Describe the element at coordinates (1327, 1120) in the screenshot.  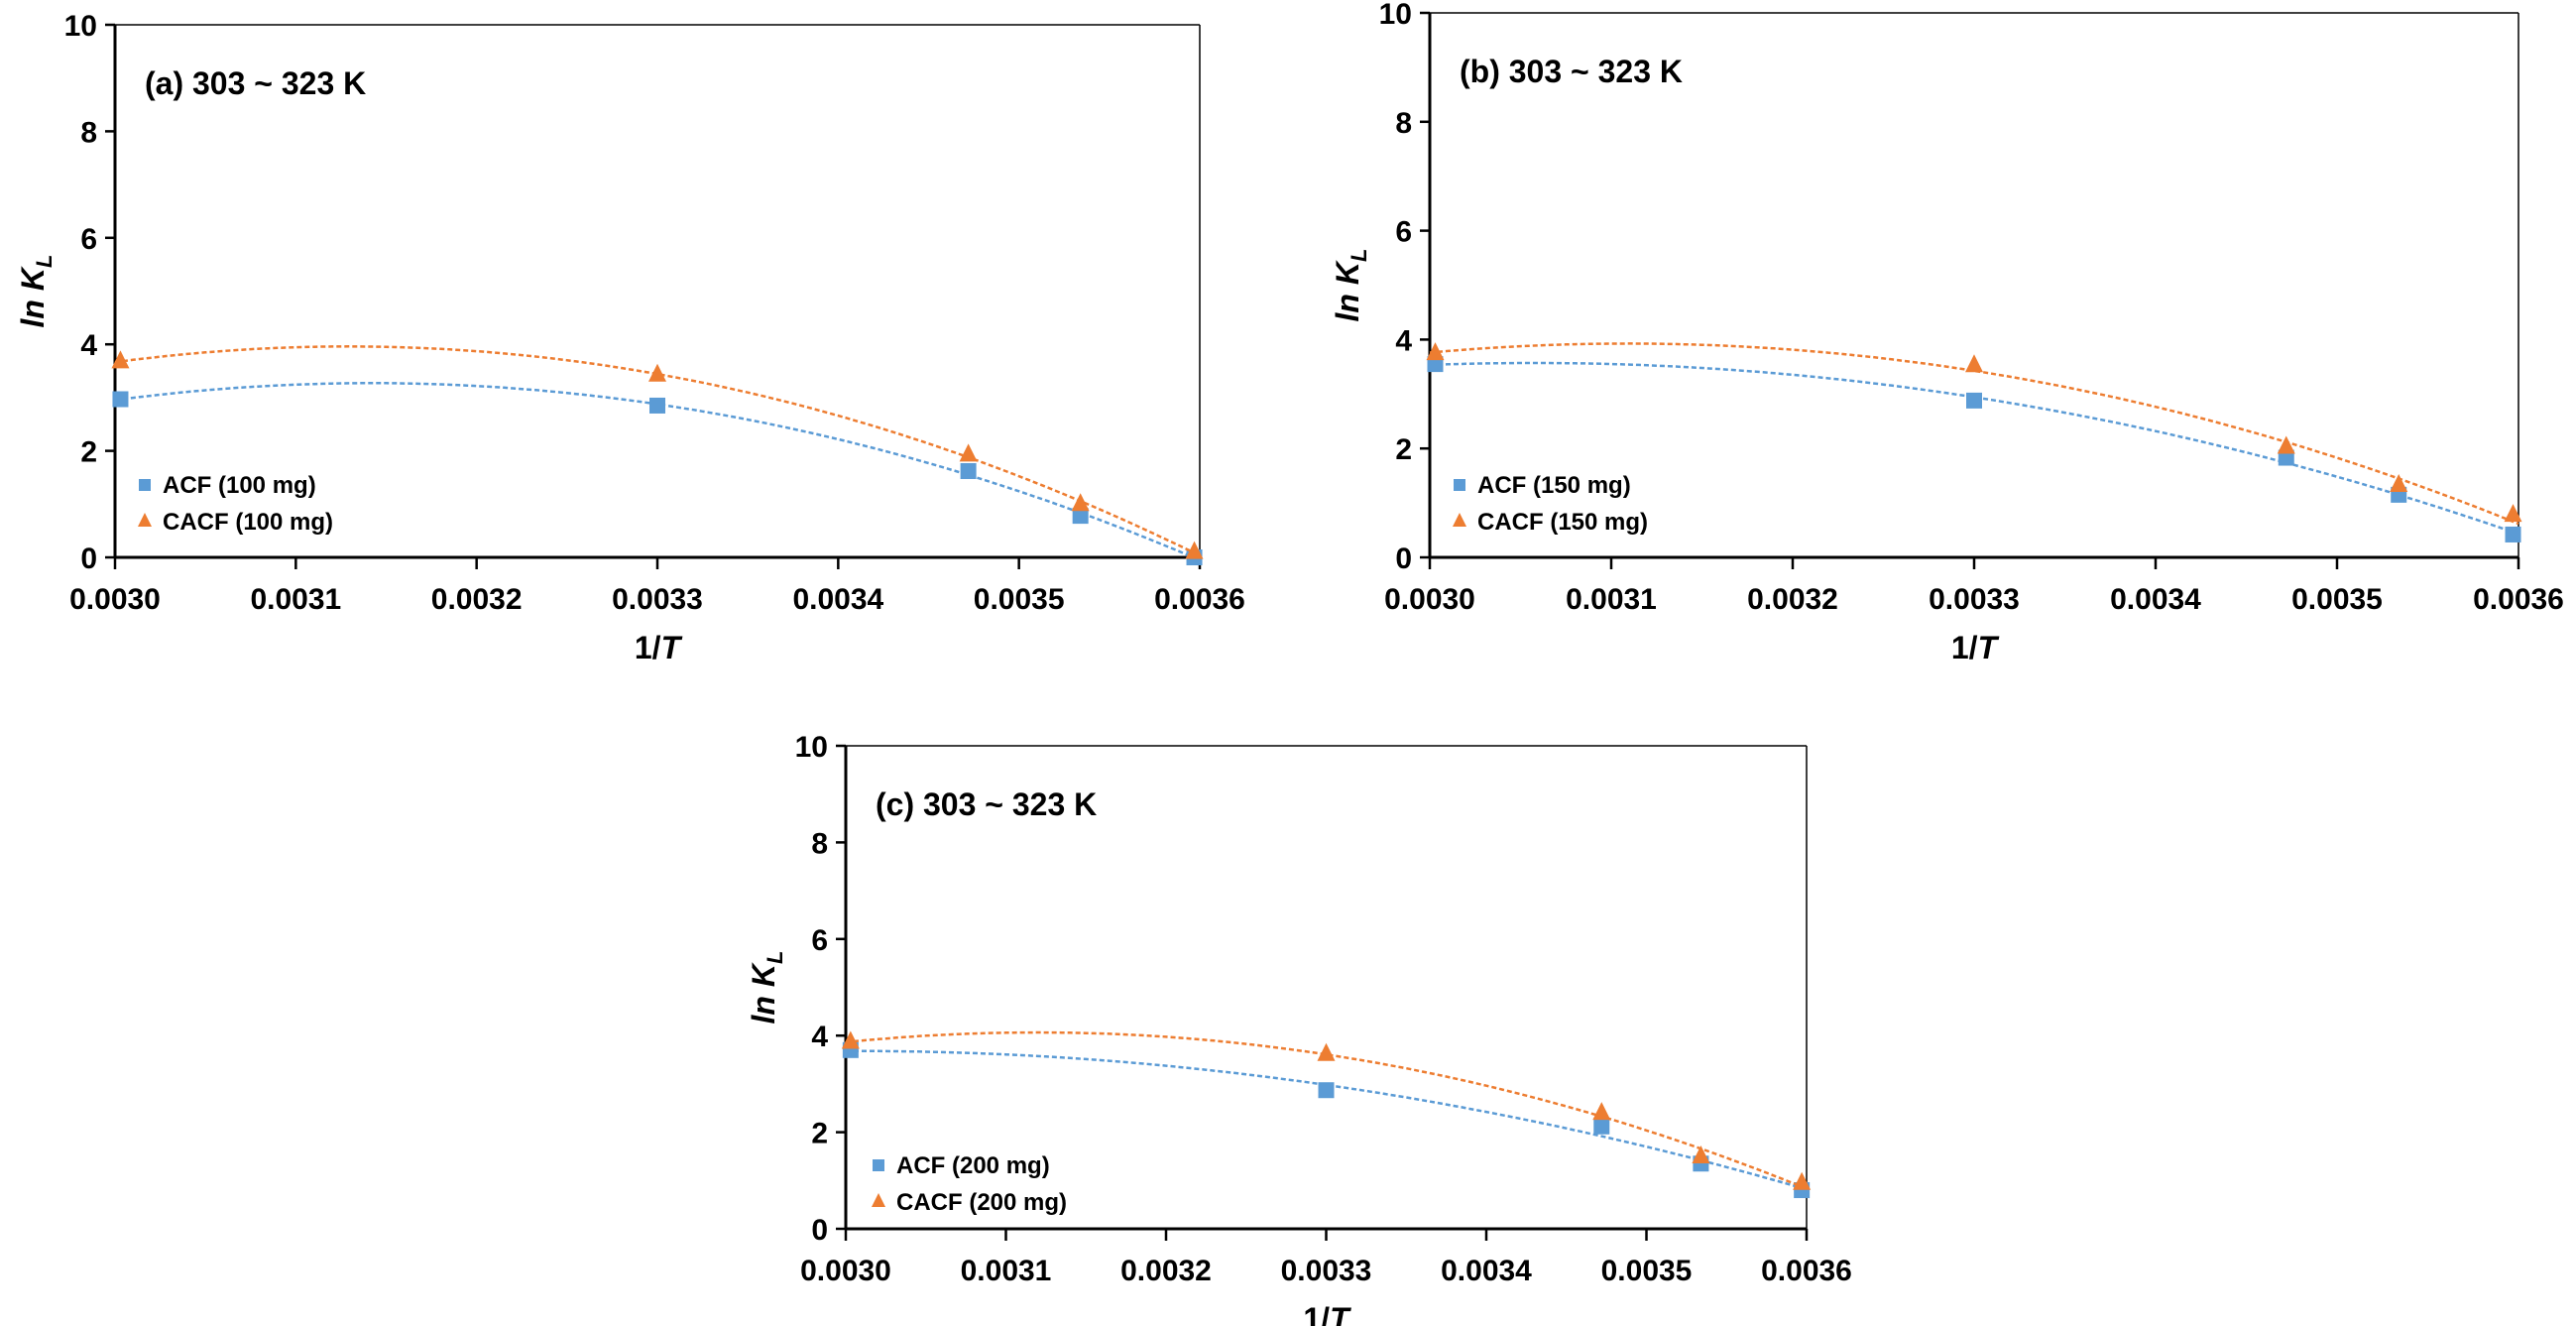
I see `trendline-square` at that location.